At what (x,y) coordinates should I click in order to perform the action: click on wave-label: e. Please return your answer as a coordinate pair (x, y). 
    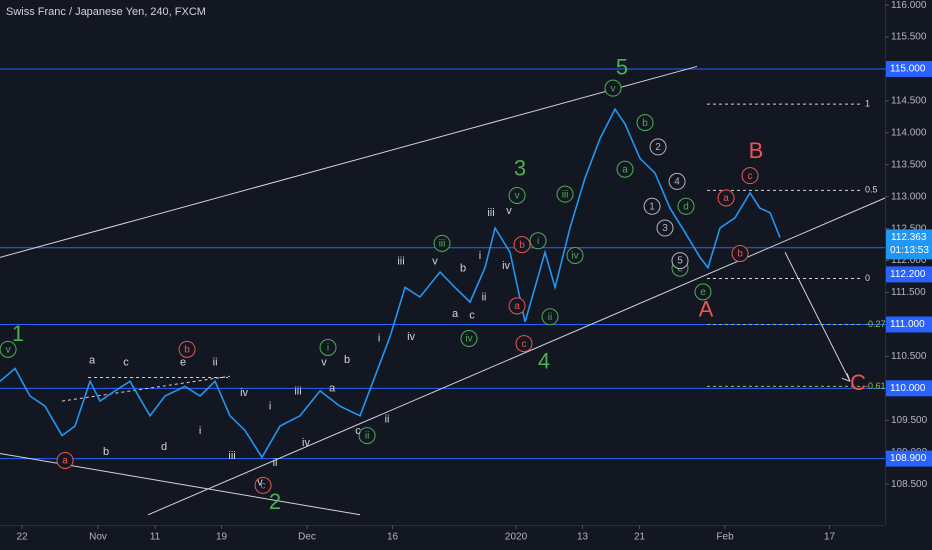
    Looking at the image, I should click on (703, 292).